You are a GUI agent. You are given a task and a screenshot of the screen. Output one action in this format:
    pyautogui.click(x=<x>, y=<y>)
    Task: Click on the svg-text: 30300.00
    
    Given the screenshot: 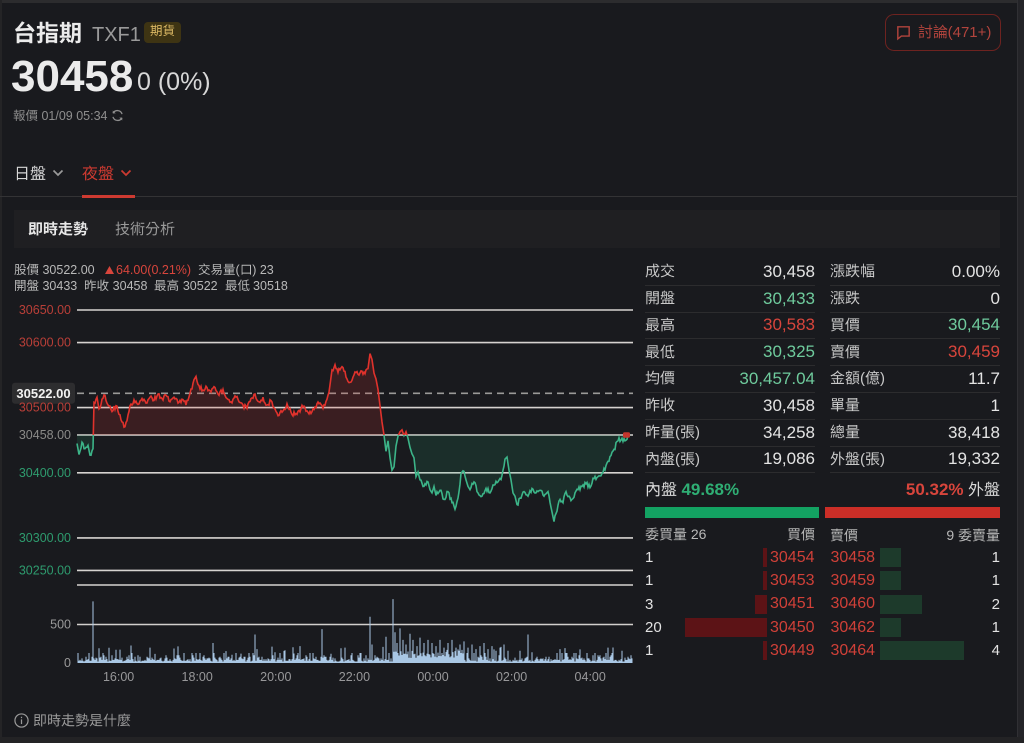 What is the action you would take?
    pyautogui.click(x=45, y=538)
    